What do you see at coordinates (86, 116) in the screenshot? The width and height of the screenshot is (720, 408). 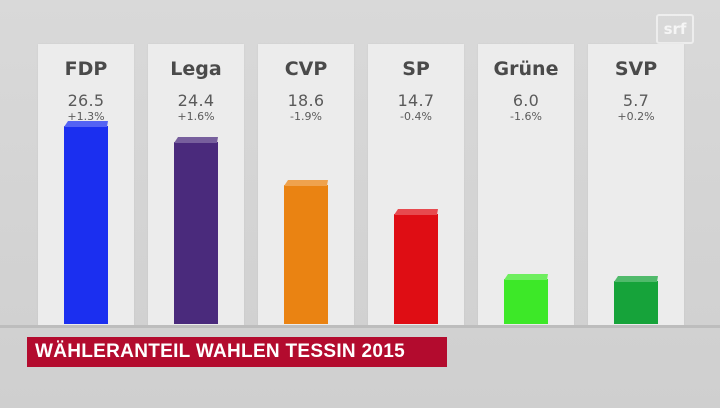 I see `change-label: +1.3%` at bounding box center [86, 116].